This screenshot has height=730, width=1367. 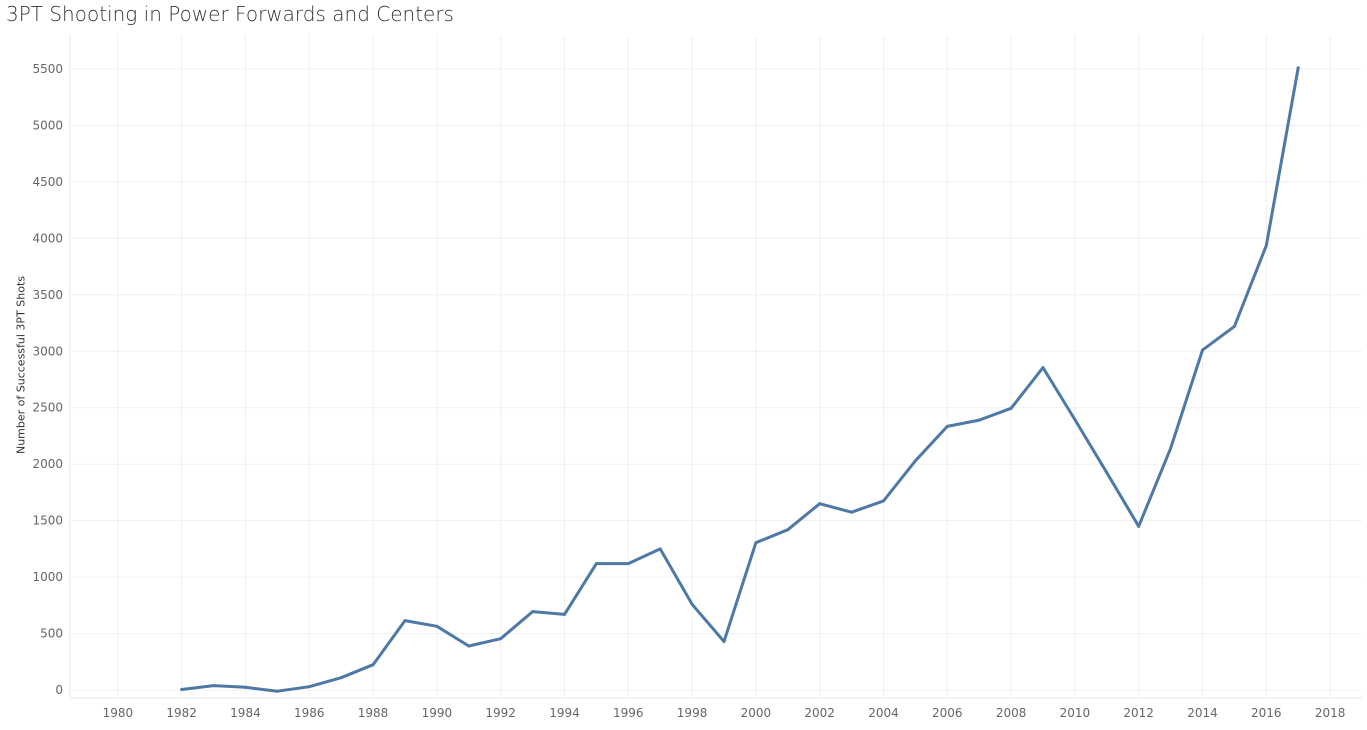 What do you see at coordinates (564, 713) in the screenshot?
I see `x-tick-label: 1994` at bounding box center [564, 713].